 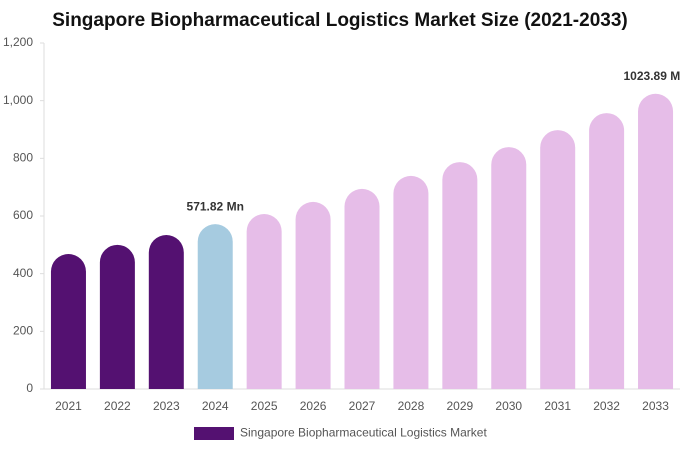 I want to click on x-tick-label: 2021, so click(x=68, y=406).